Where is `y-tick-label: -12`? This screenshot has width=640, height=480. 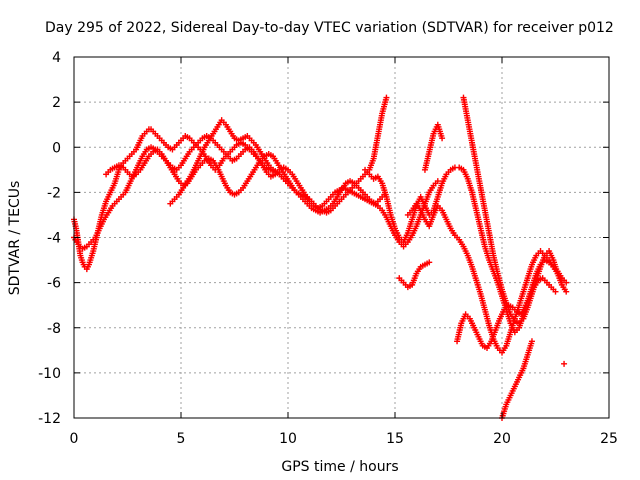 y-tick-label: -12 is located at coordinates (49, 419).